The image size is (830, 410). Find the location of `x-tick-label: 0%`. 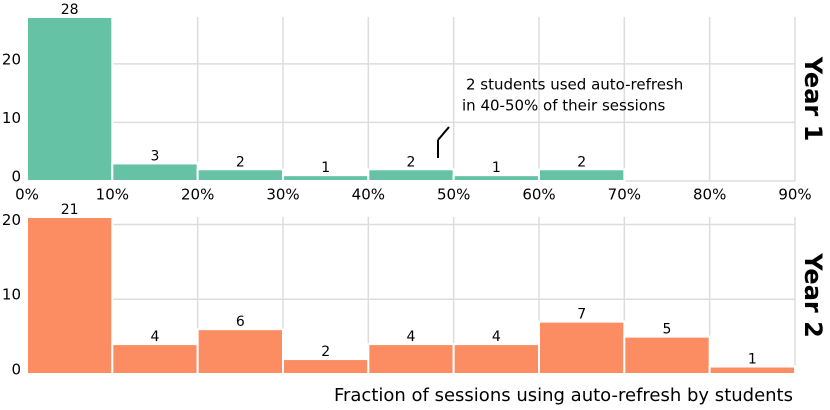

x-tick-label: 0% is located at coordinates (27, 195).